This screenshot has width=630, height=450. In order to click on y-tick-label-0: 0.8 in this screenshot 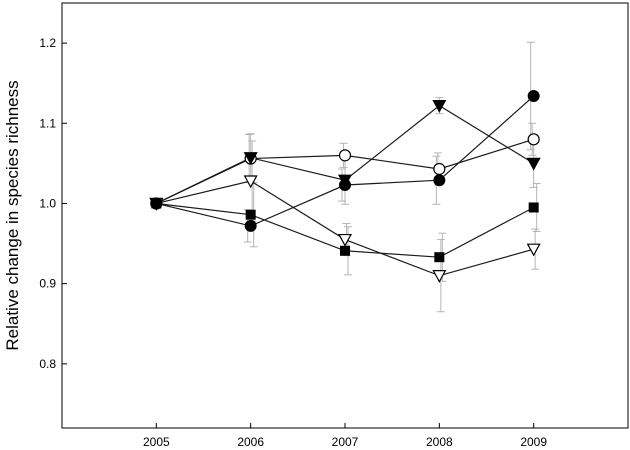, I will do `click(47, 364)`.